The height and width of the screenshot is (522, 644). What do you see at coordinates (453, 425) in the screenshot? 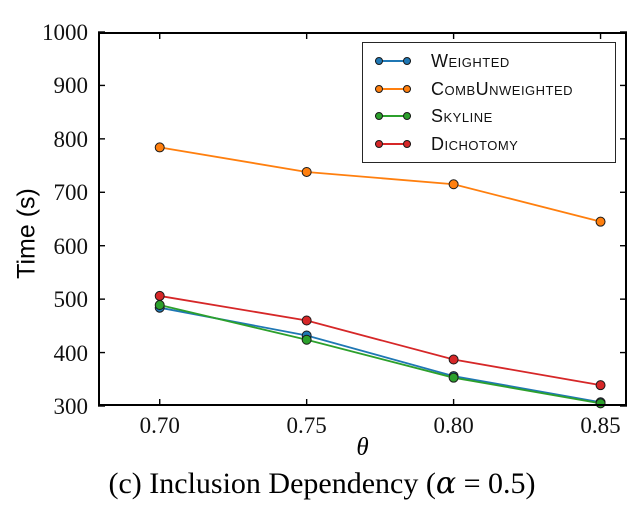
I see `x-tick-label: 0.80` at bounding box center [453, 425].